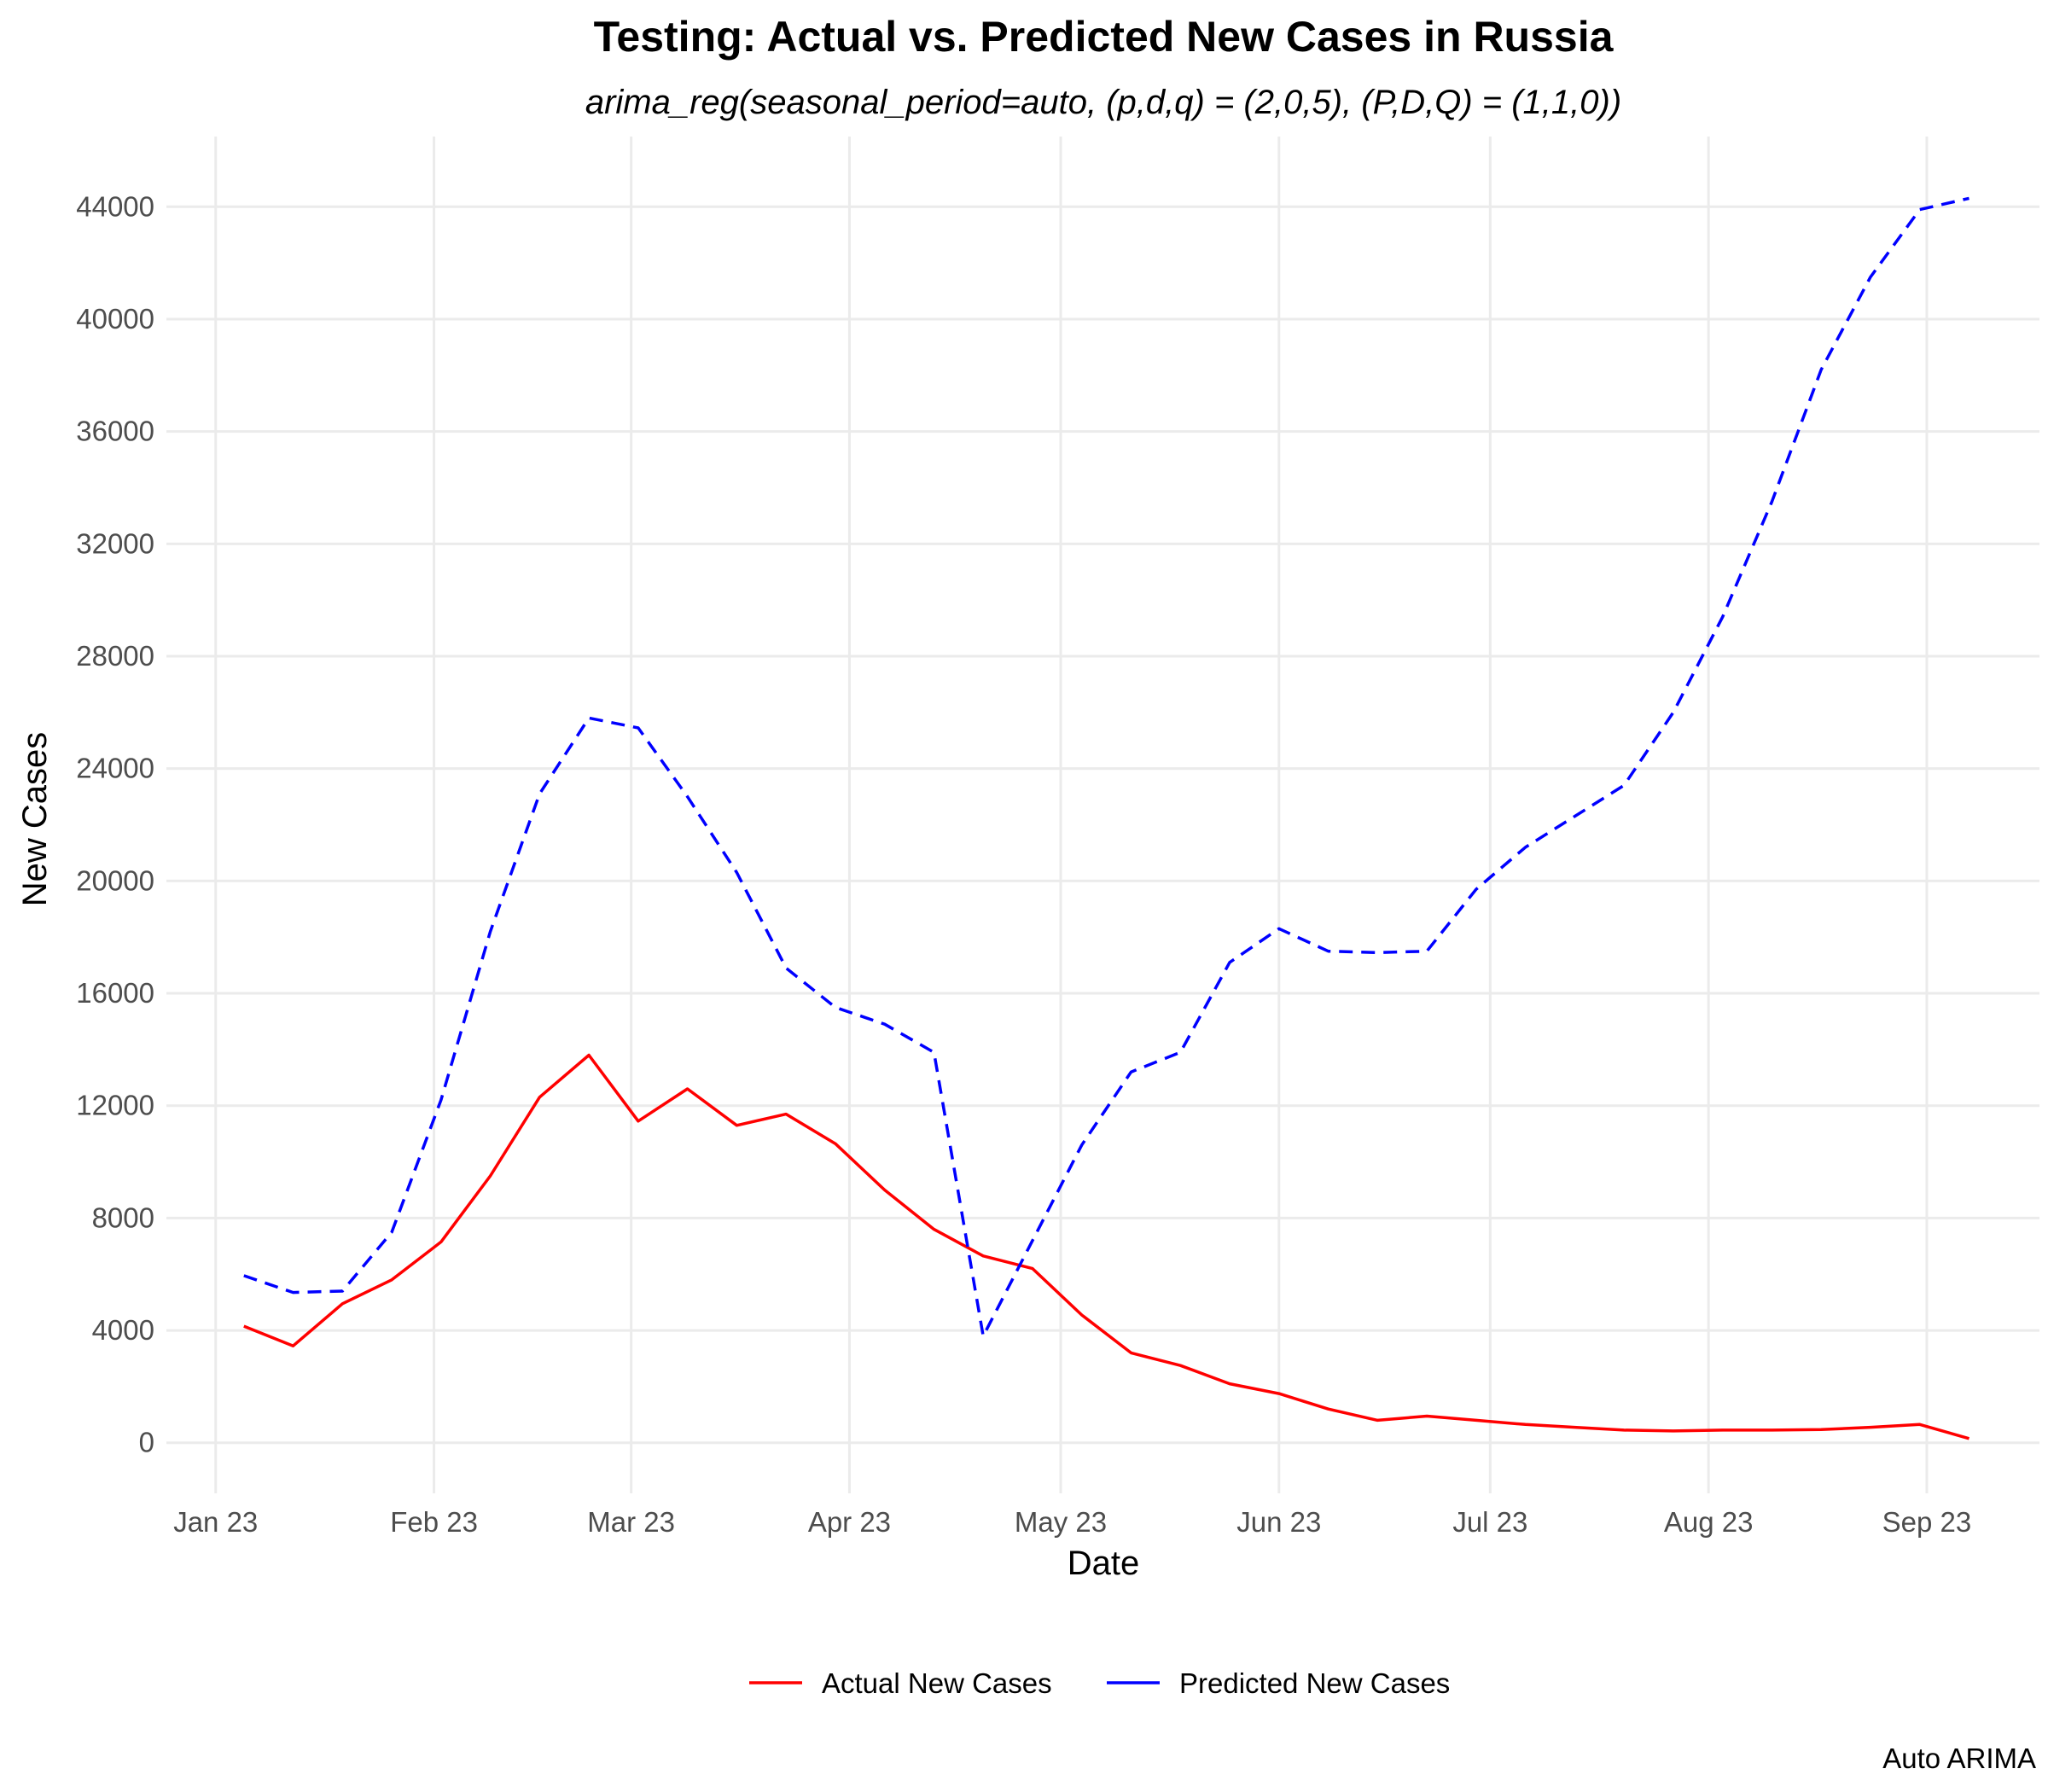 This screenshot has height=1792, width=2048. Describe the element at coordinates (123, 1217) in the screenshot. I see `y-tick-label: 8000` at that location.